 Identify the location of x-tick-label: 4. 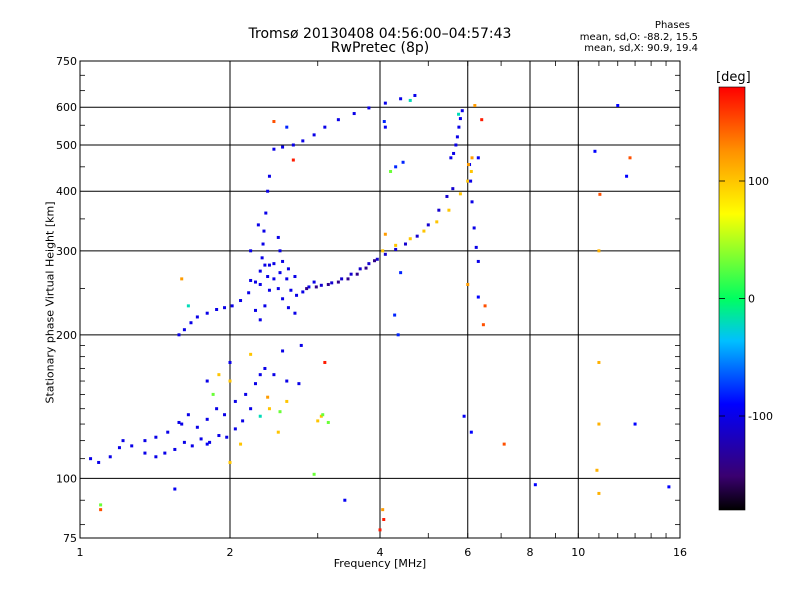
(380, 552).